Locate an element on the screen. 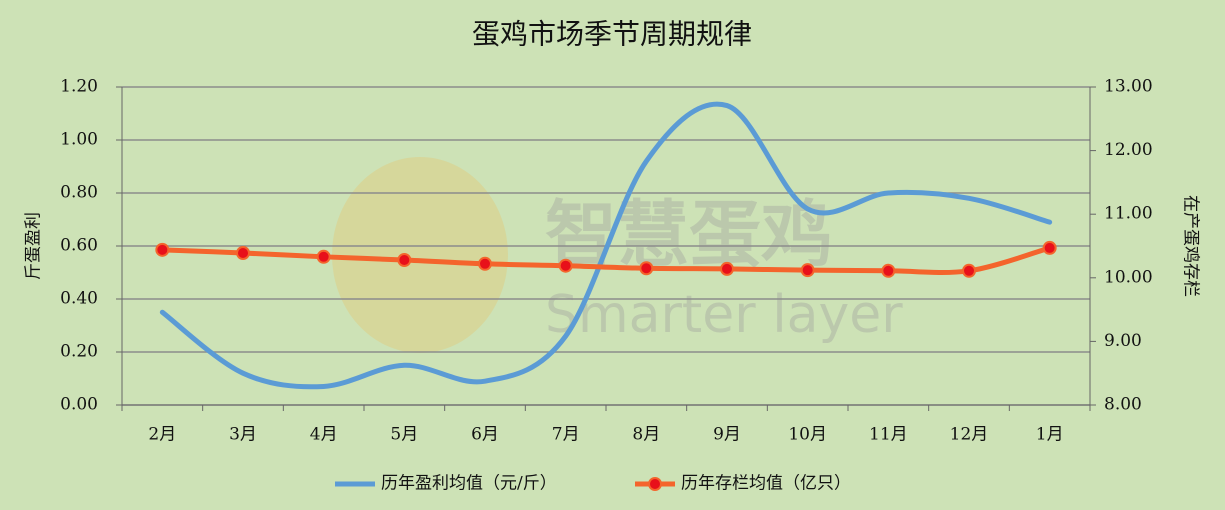 The height and width of the screenshot is (510, 1225). y2-tick-label: 11.00 is located at coordinates (1128, 214).